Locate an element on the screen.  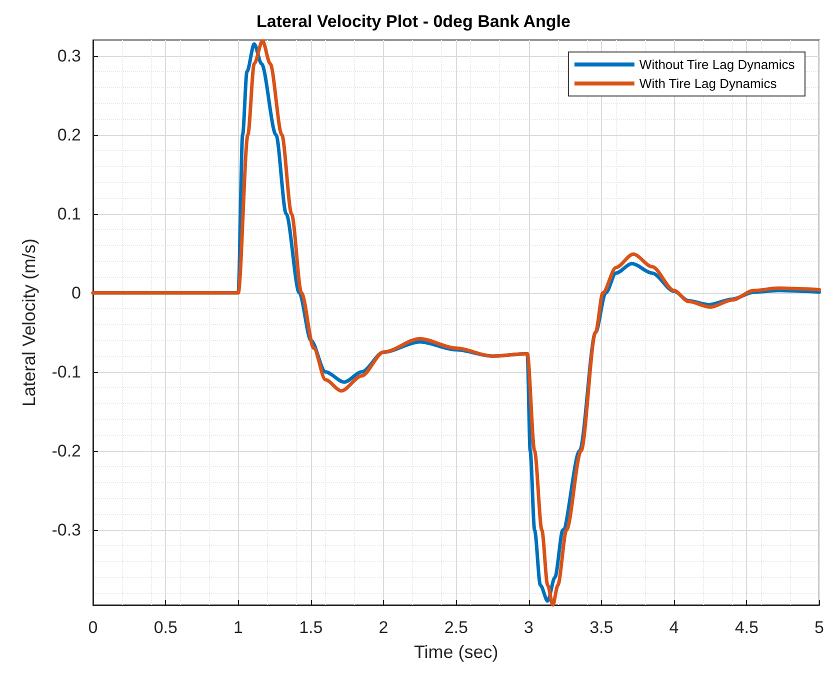
x-tick-label: 0.5 is located at coordinates (166, 627).